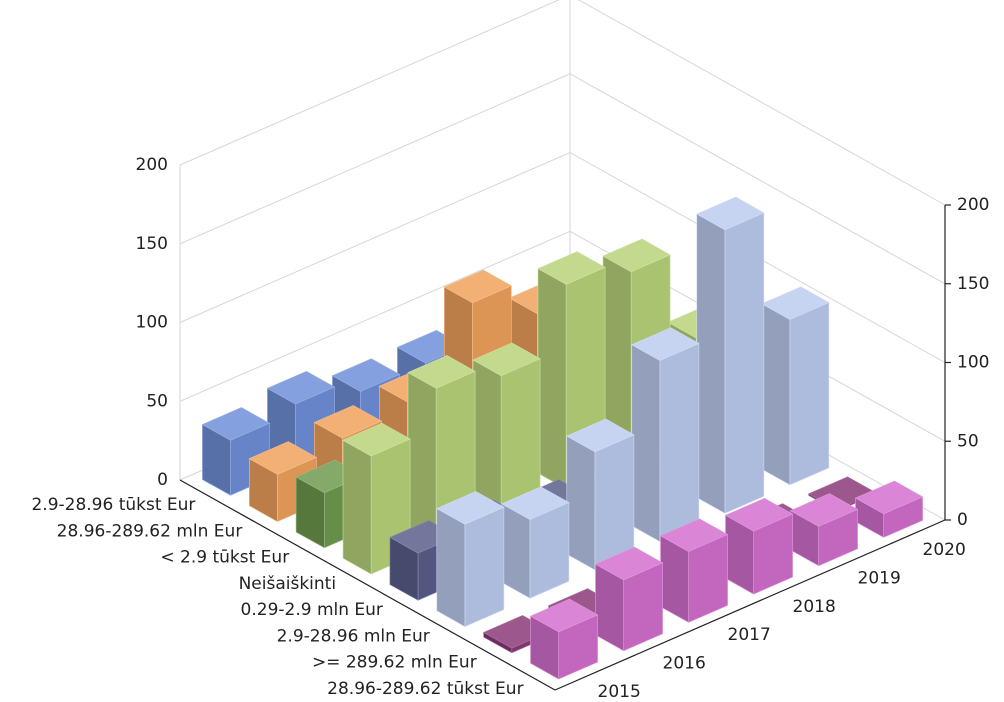 This screenshot has height=702, width=1004. I want to click on series-label: >= 289.62 mln Eur, so click(394, 663).